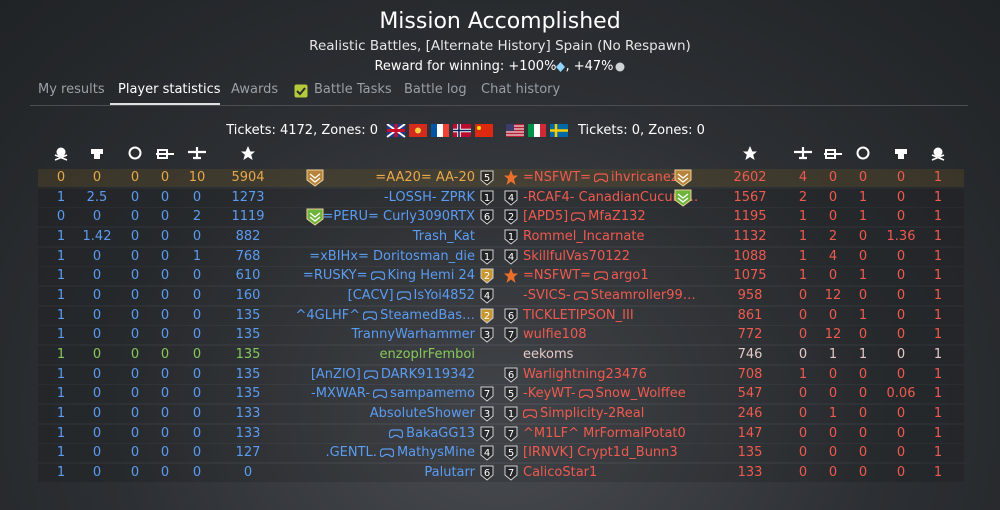 The width and height of the screenshot is (1000, 510). What do you see at coordinates (432, 434) in the screenshot?
I see `player-name: BakaGG13` at bounding box center [432, 434].